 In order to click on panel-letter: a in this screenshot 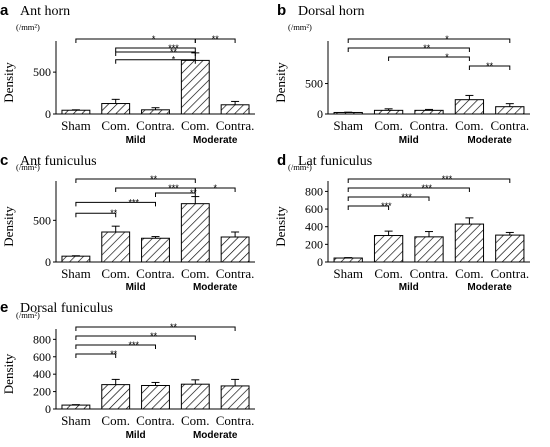, I will do `click(4, 10)`.